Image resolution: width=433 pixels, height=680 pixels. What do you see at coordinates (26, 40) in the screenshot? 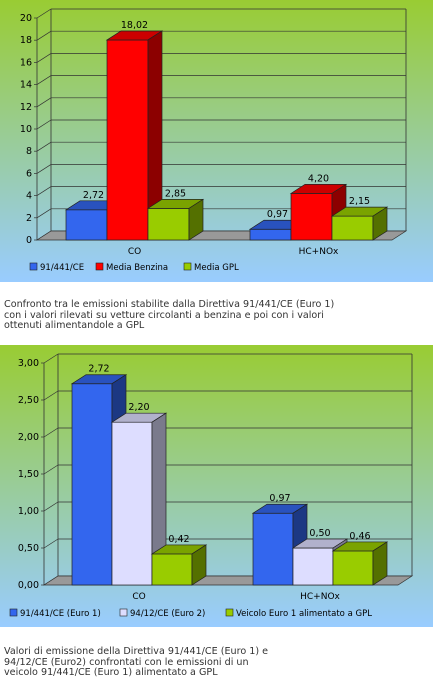
I see `y-tick-label: 18` at bounding box center [26, 40].